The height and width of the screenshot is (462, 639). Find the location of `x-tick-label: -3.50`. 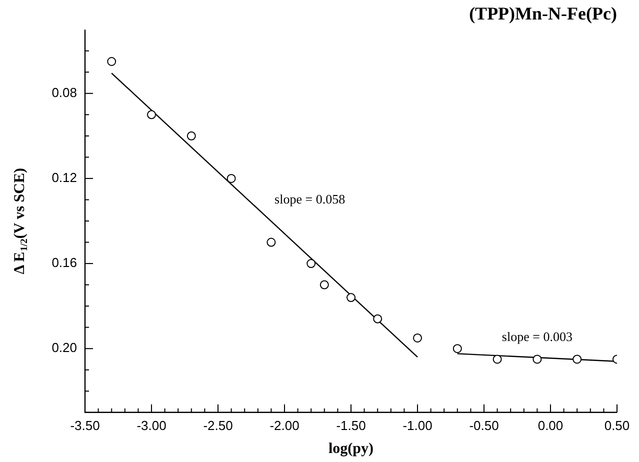

x-tick-label: -3.50 is located at coordinates (85, 425).